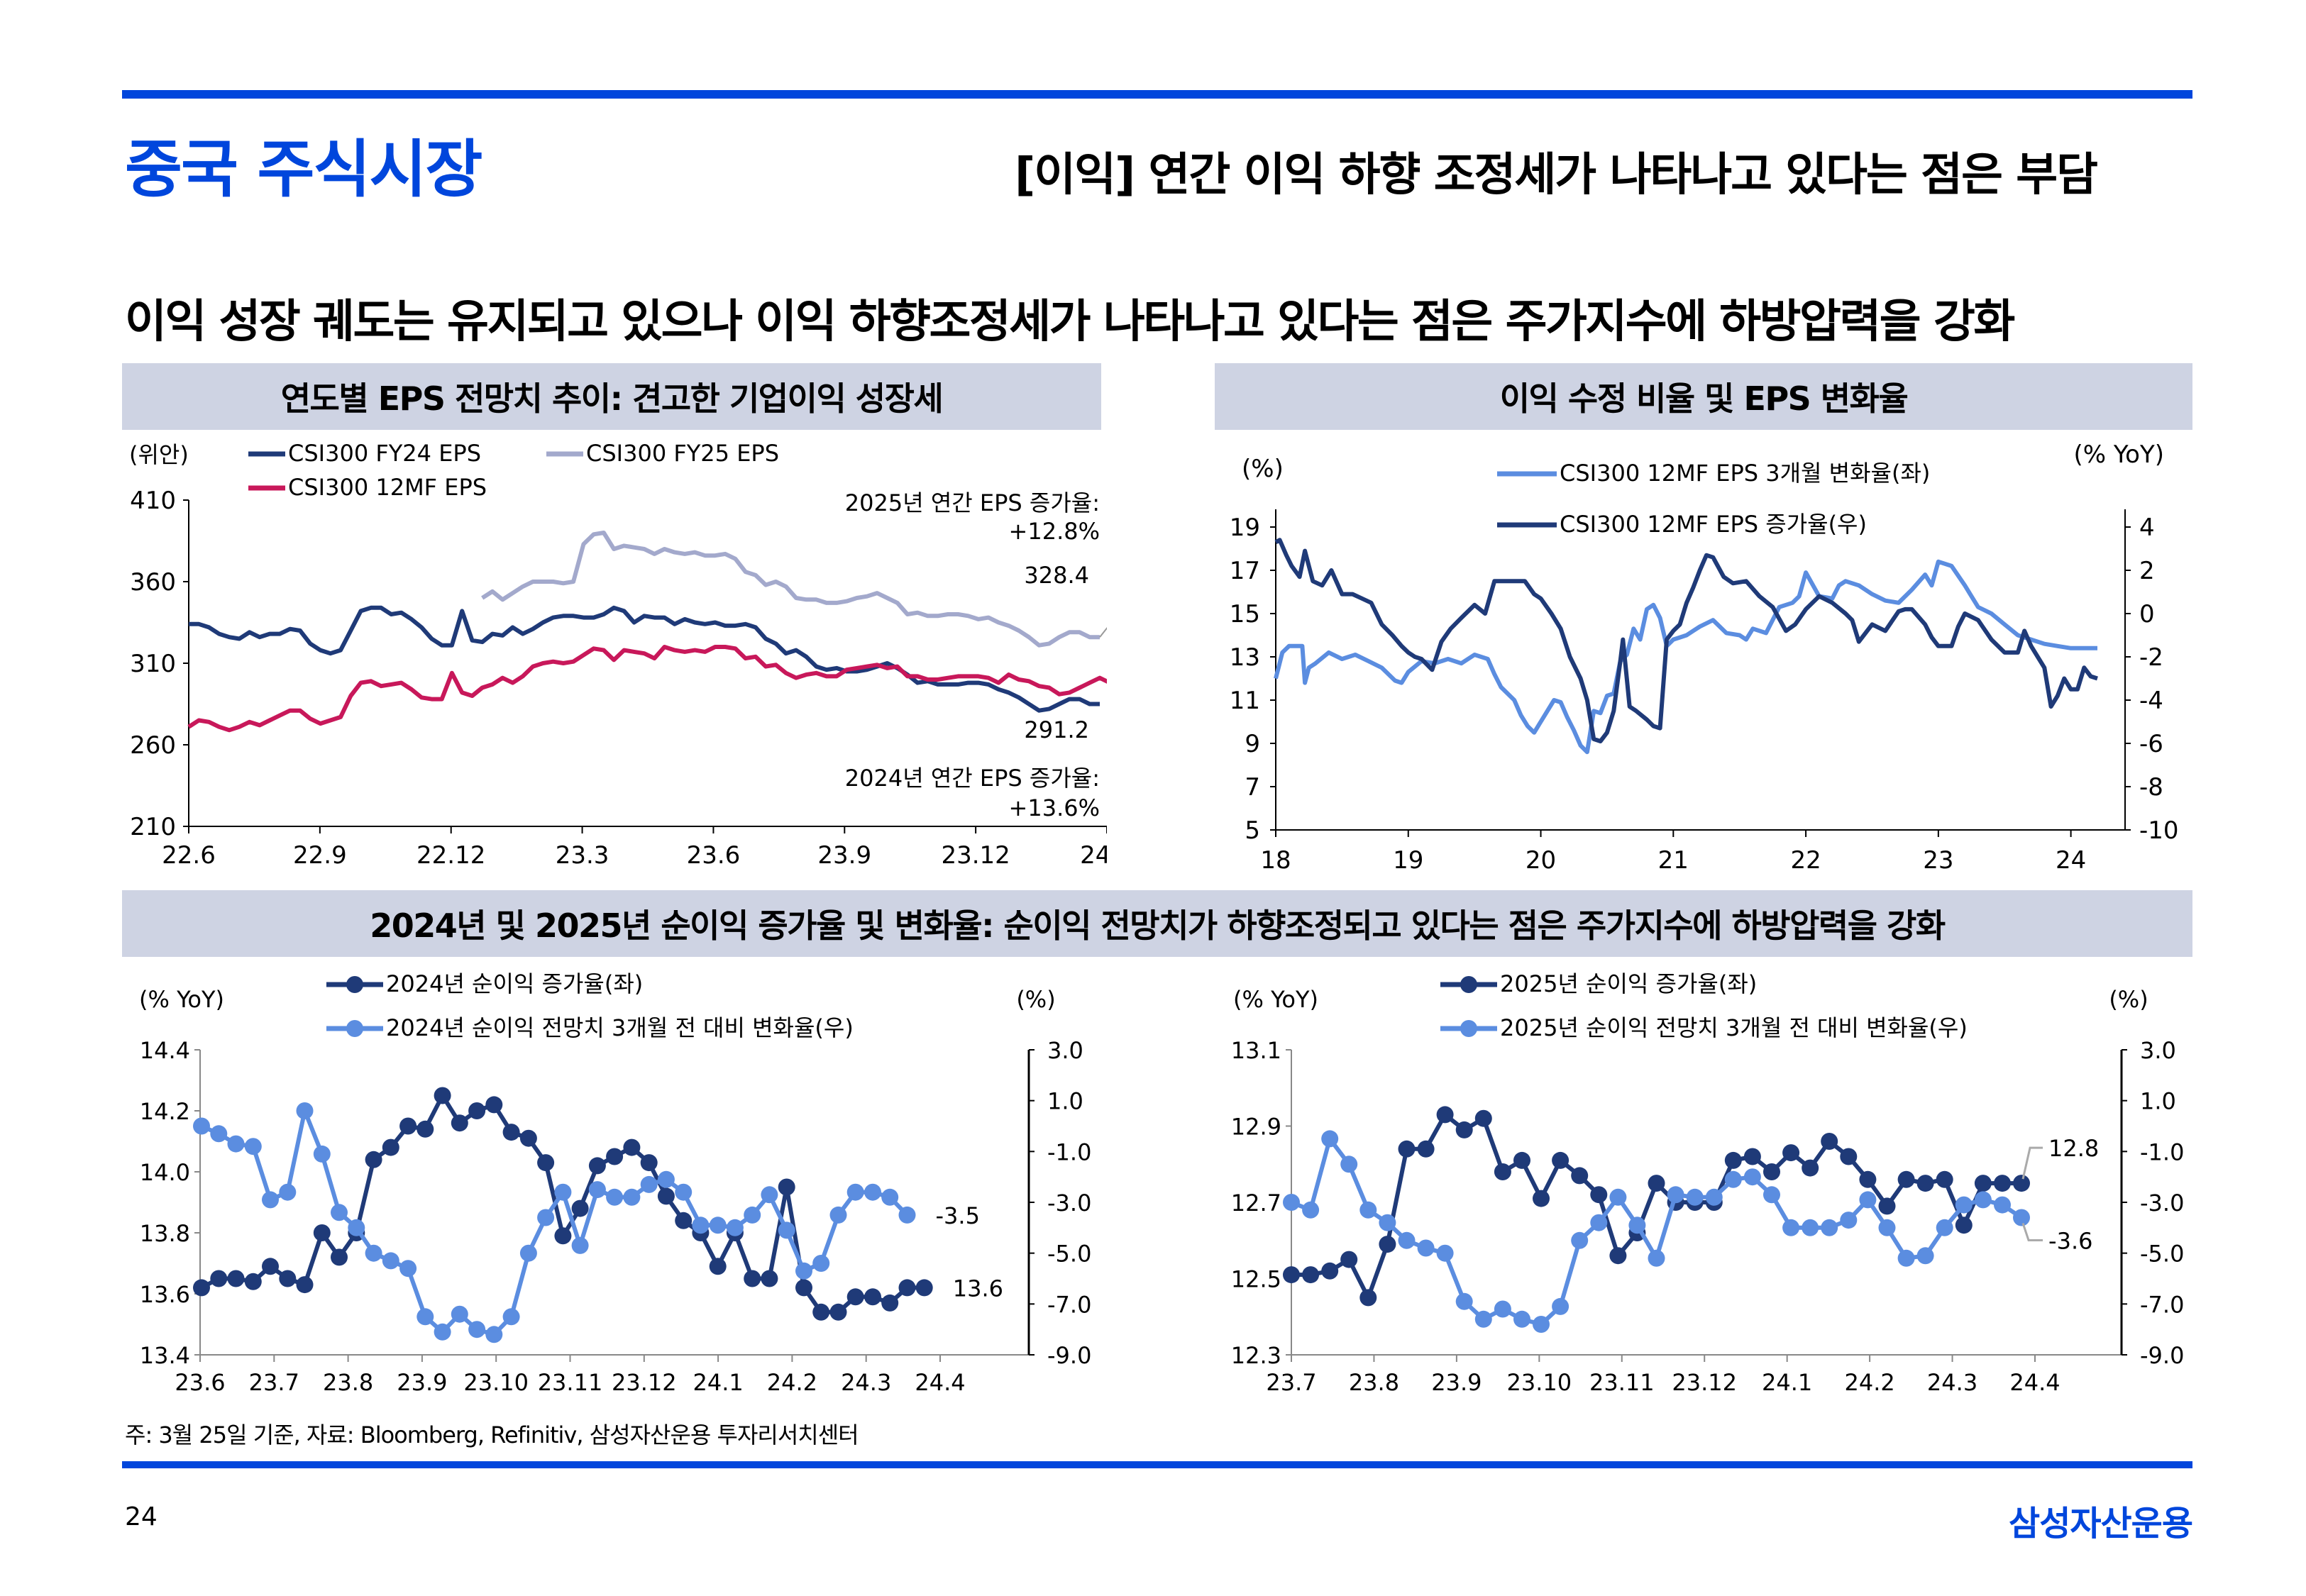 The height and width of the screenshot is (1596, 2306). I want to click on y-tick-label-right: -2, so click(2151, 658).